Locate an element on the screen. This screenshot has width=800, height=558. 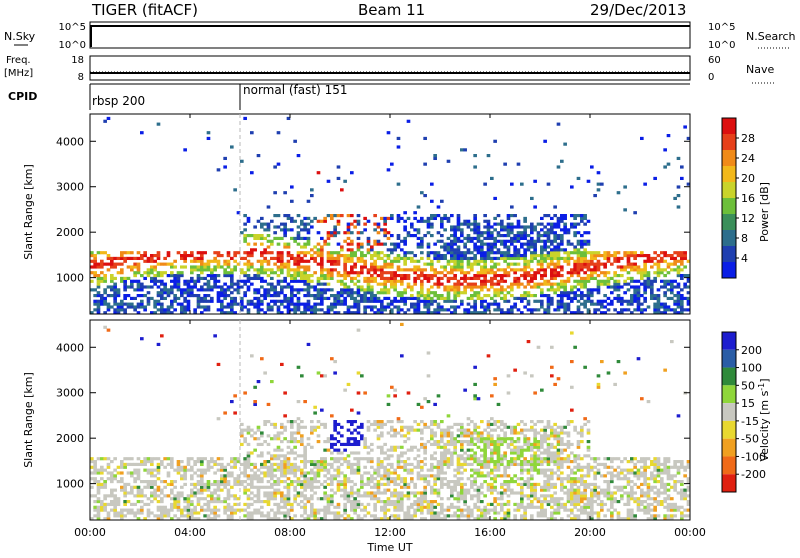
power-colorbar-label: Power [dB] is located at coordinates (764, 212).